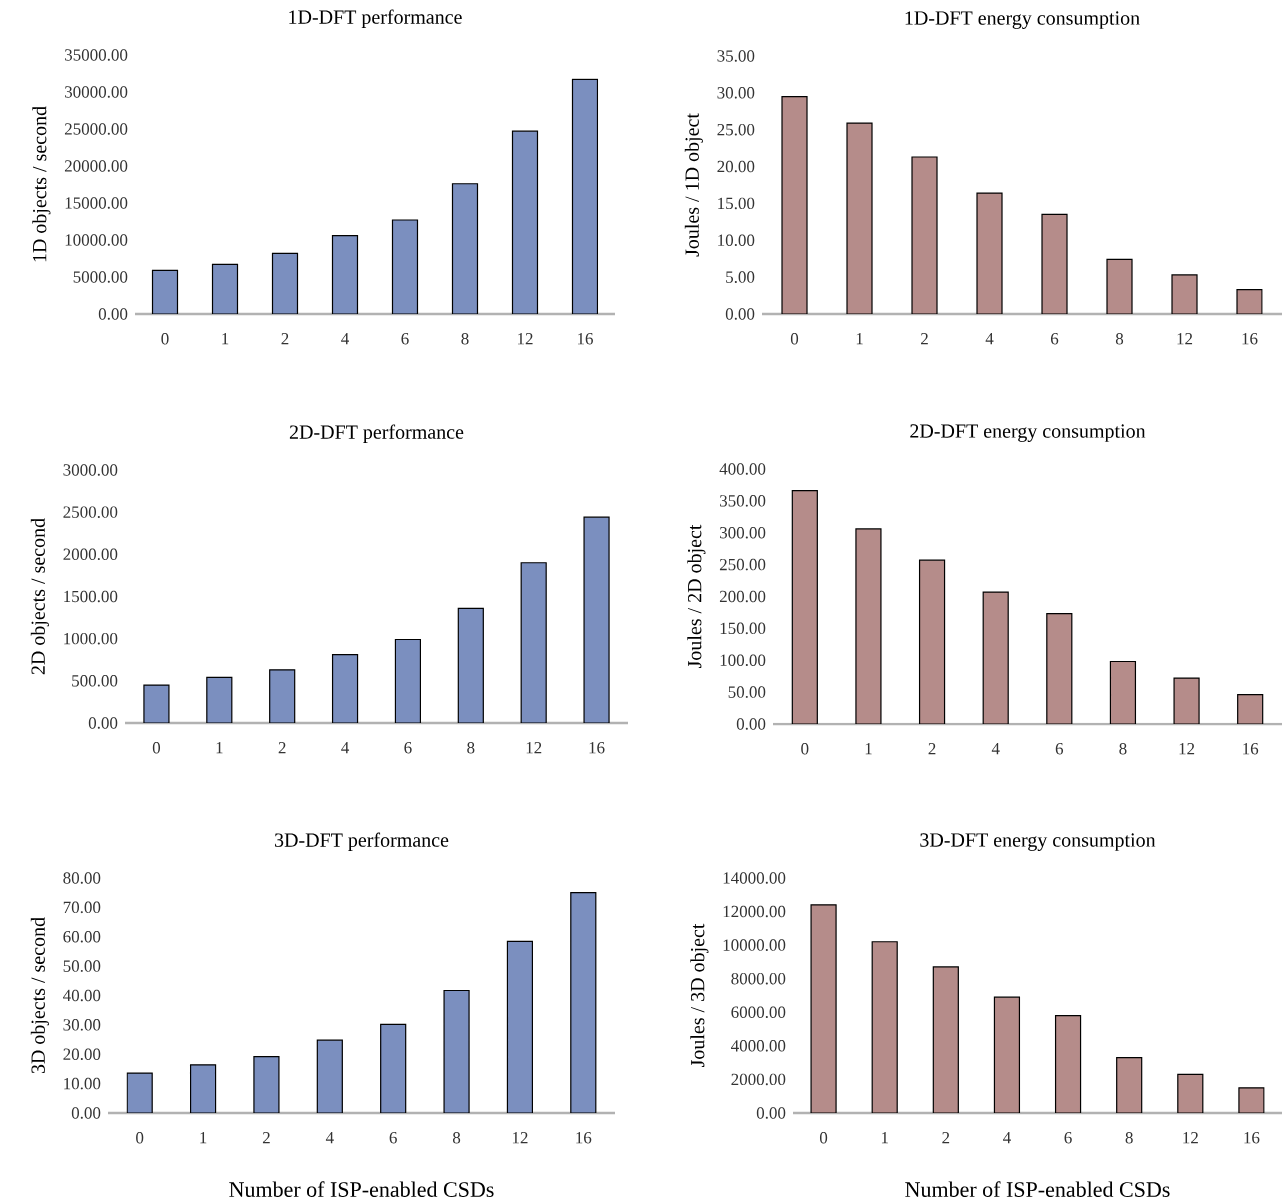  I want to click on y-tick-label: 200.00, so click(742, 596).